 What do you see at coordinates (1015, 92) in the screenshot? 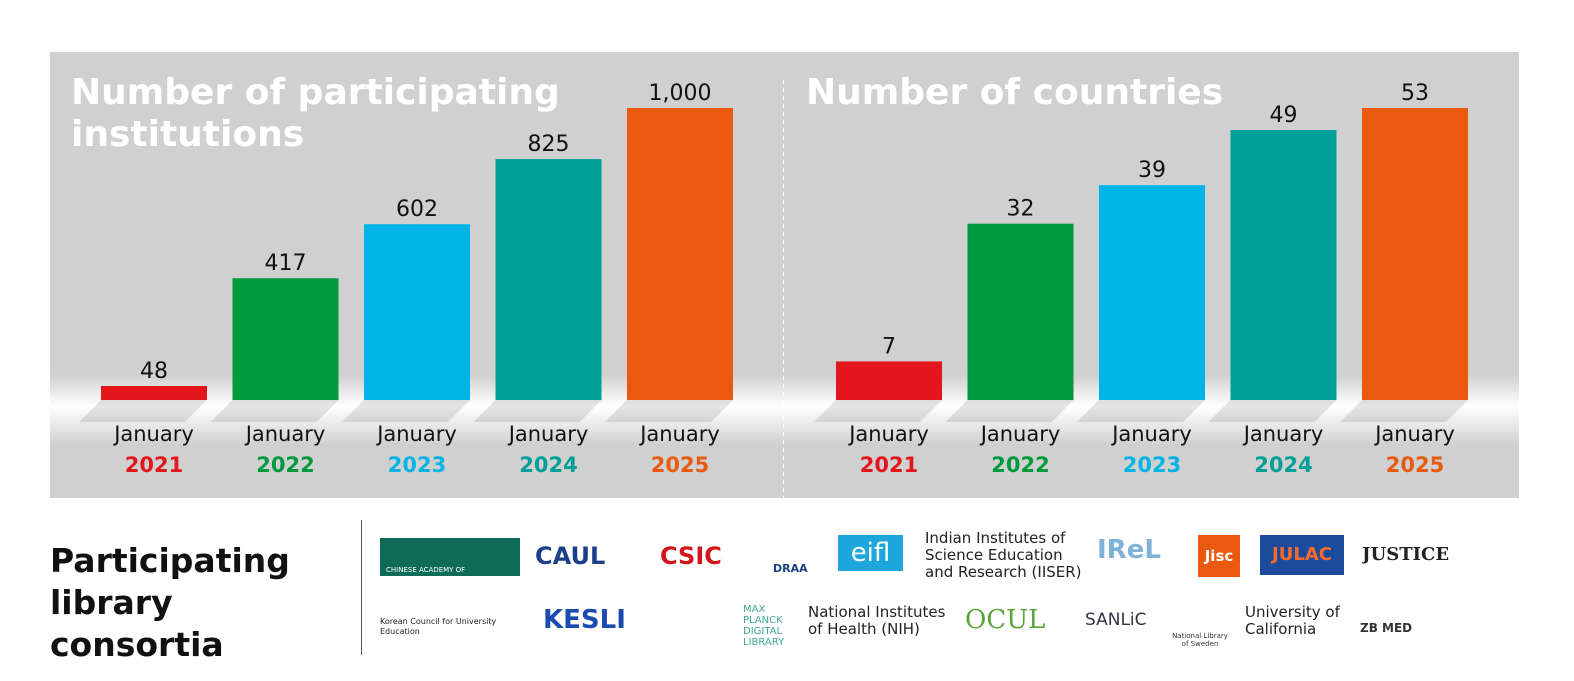
I see `chart-title: Number of countries` at bounding box center [1015, 92].